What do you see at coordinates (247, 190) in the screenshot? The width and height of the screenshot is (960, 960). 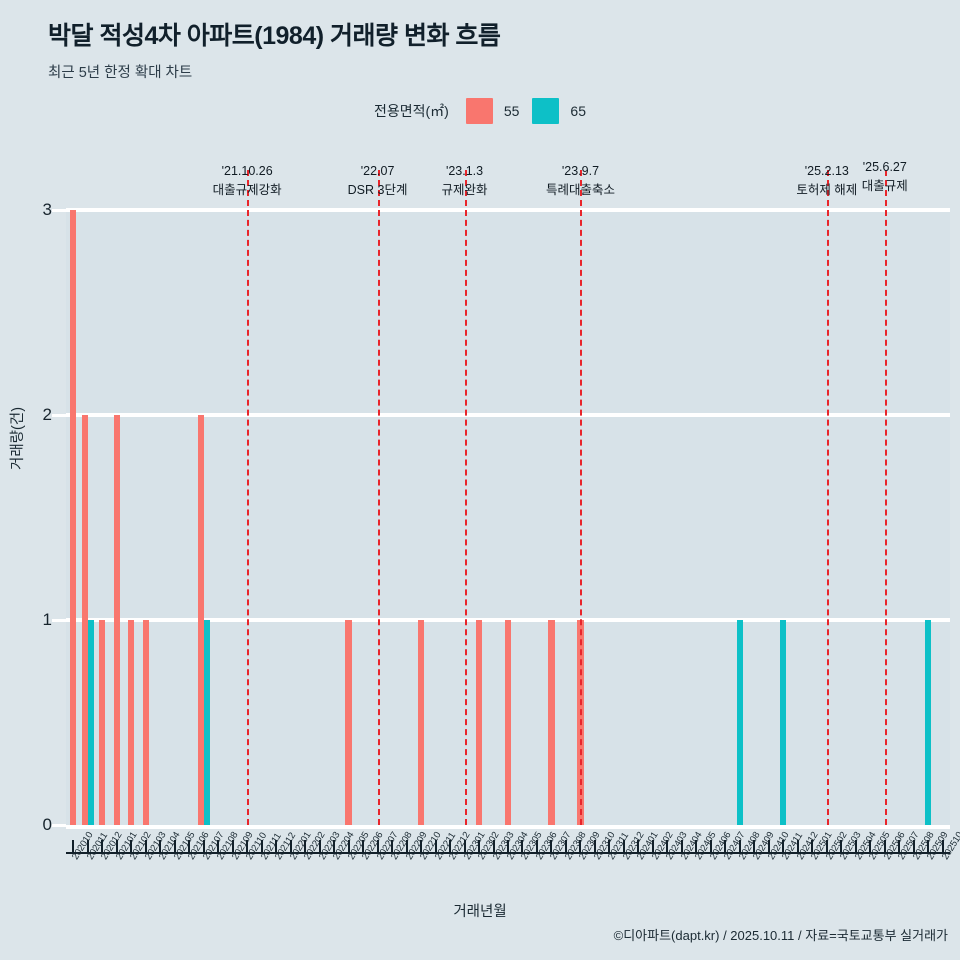 I see `event-name: 대출규제강화` at bounding box center [247, 190].